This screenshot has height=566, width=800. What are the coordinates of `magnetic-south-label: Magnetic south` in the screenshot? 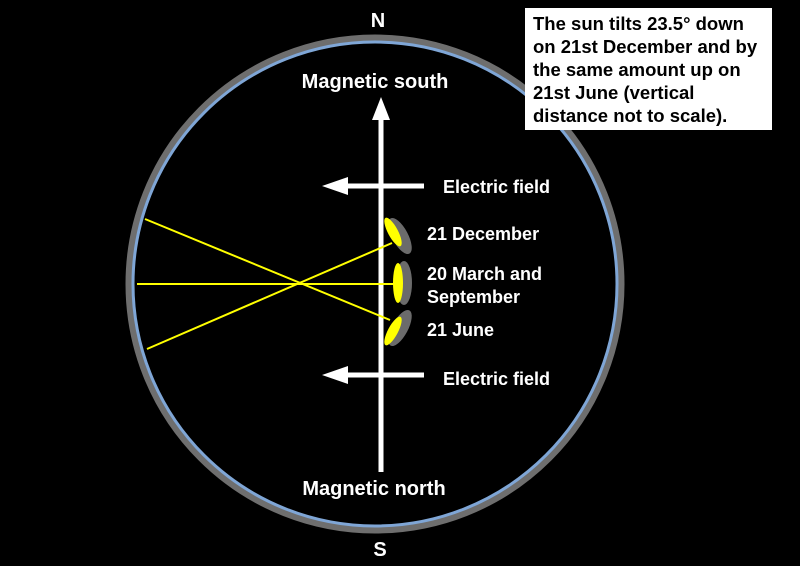 It's located at (375, 82).